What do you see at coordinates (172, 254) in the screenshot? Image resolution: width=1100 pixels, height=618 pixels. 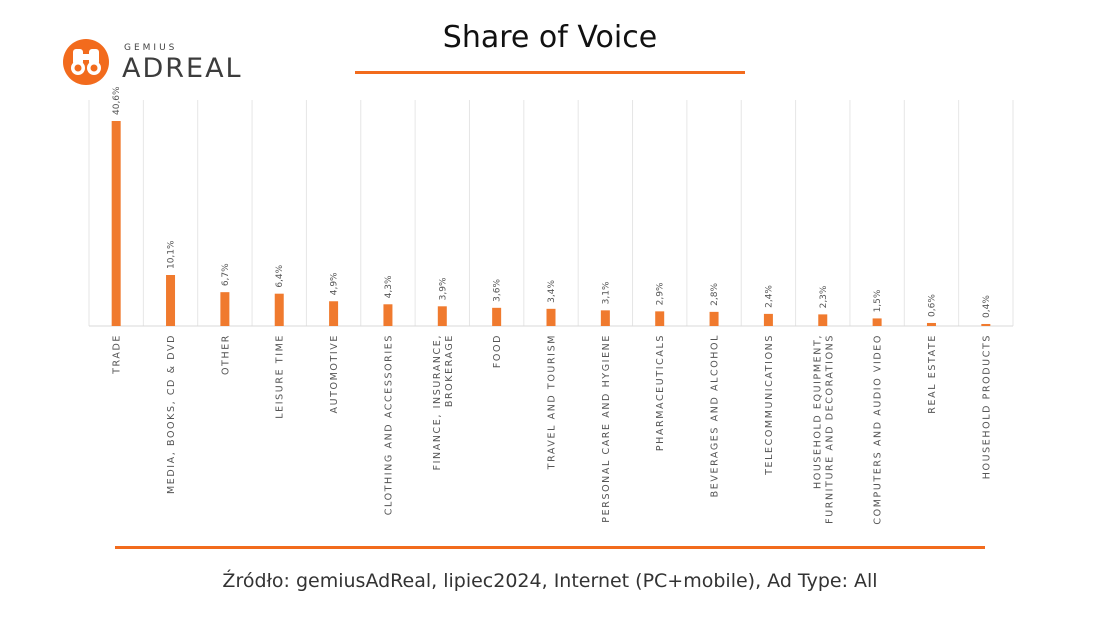 I see `data-label: 10,1%` at bounding box center [172, 254].